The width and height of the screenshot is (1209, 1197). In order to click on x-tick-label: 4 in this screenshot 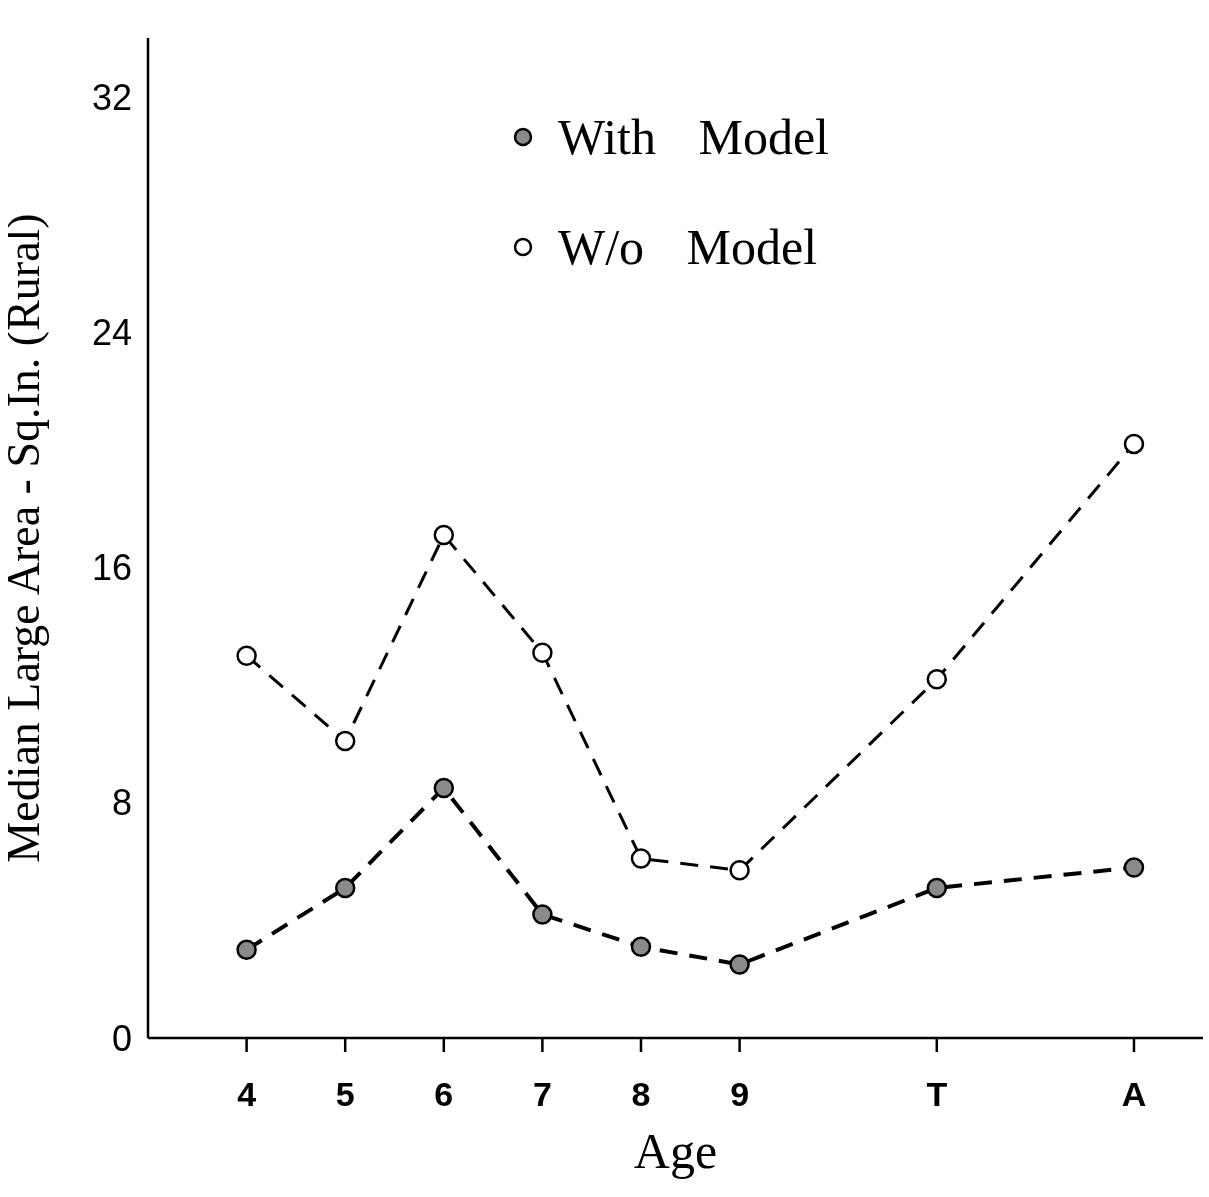, I will do `click(247, 1094)`.